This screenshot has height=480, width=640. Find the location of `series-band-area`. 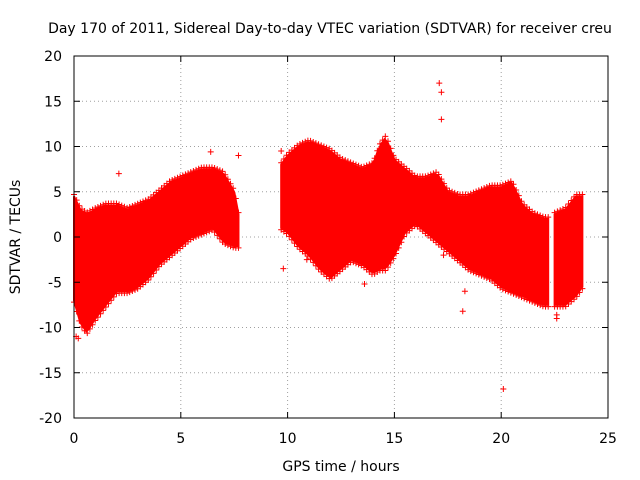

series-band-area is located at coordinates (568, 250).